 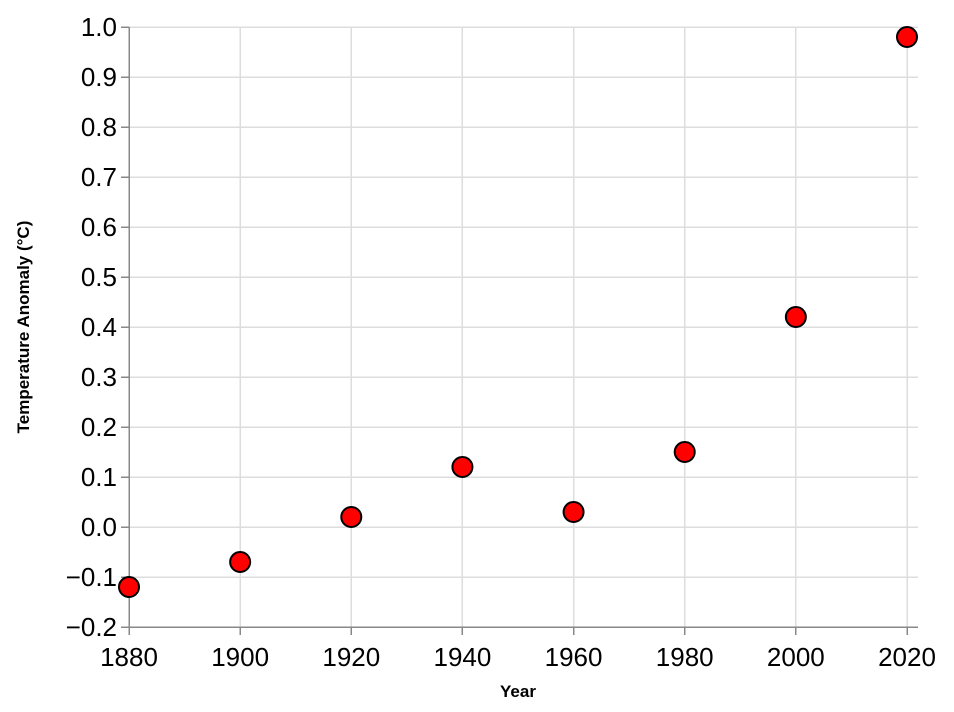 I want to click on y-axis-title: Temperature Anomaly (°C), so click(x=23, y=327).